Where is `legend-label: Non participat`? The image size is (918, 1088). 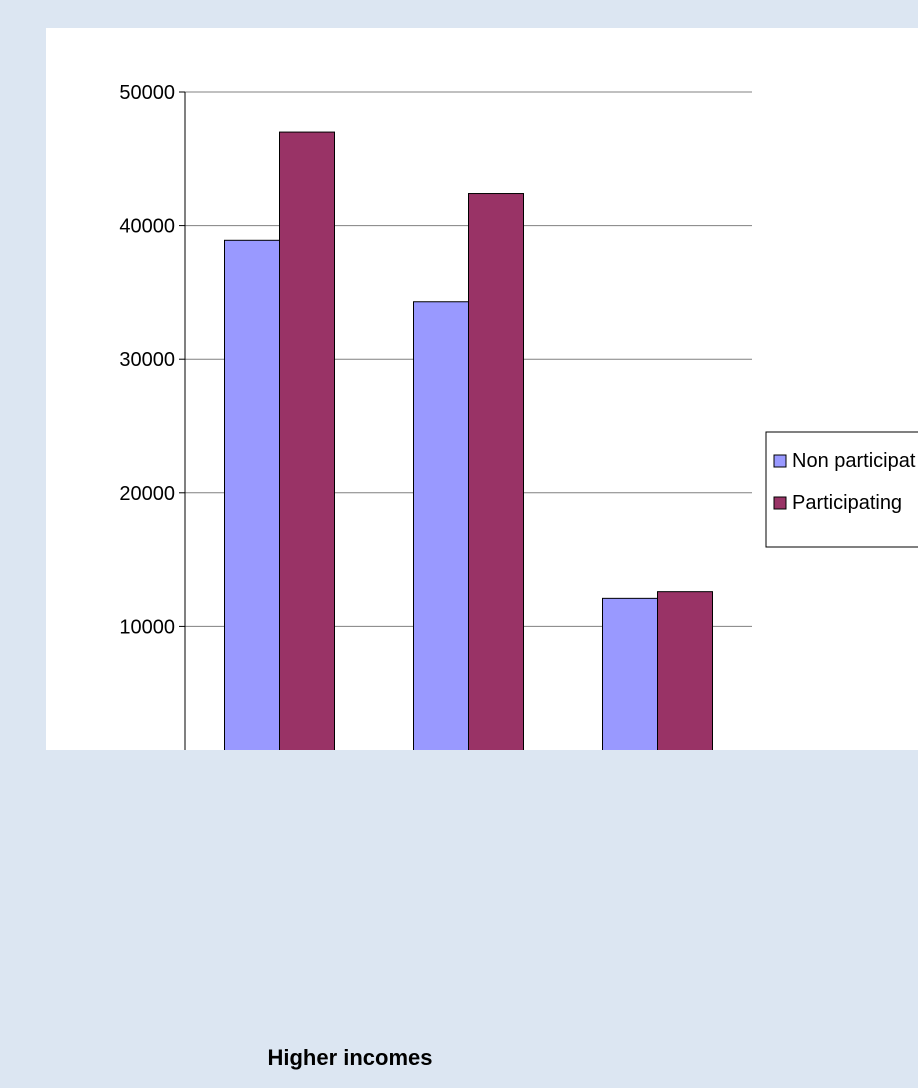 legend-label: Non participat is located at coordinates (854, 461).